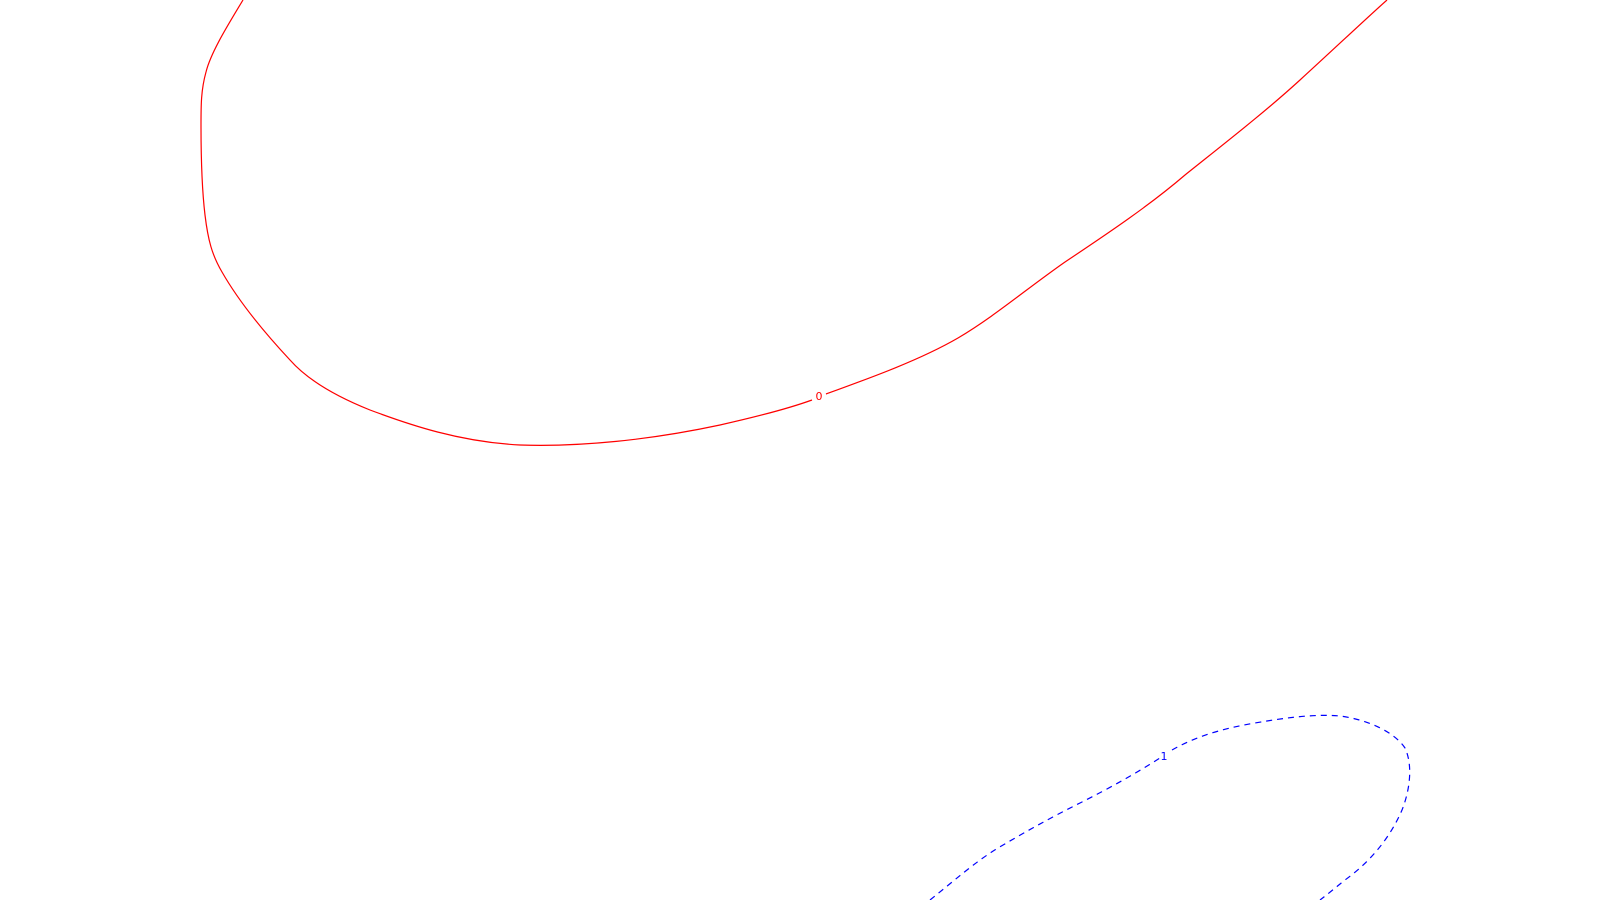 This screenshot has height=900, width=1600. Describe the element at coordinates (1291, 807) in the screenshot. I see `contour-line-1-continued` at that location.